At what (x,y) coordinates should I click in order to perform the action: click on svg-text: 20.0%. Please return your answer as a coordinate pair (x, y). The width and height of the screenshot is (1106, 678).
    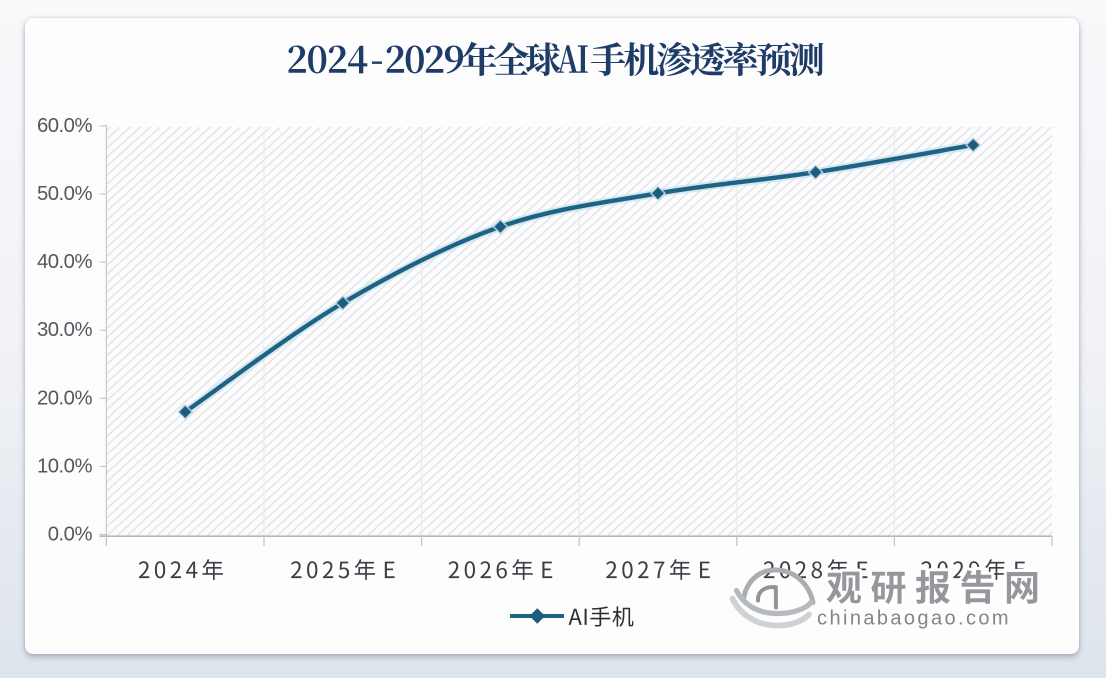
    Looking at the image, I should click on (64, 398).